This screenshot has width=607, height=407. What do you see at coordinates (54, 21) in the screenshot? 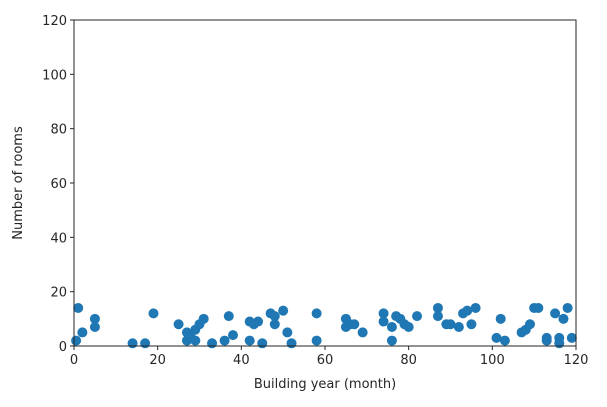
I see `y-tick-label: 120` at bounding box center [54, 21].